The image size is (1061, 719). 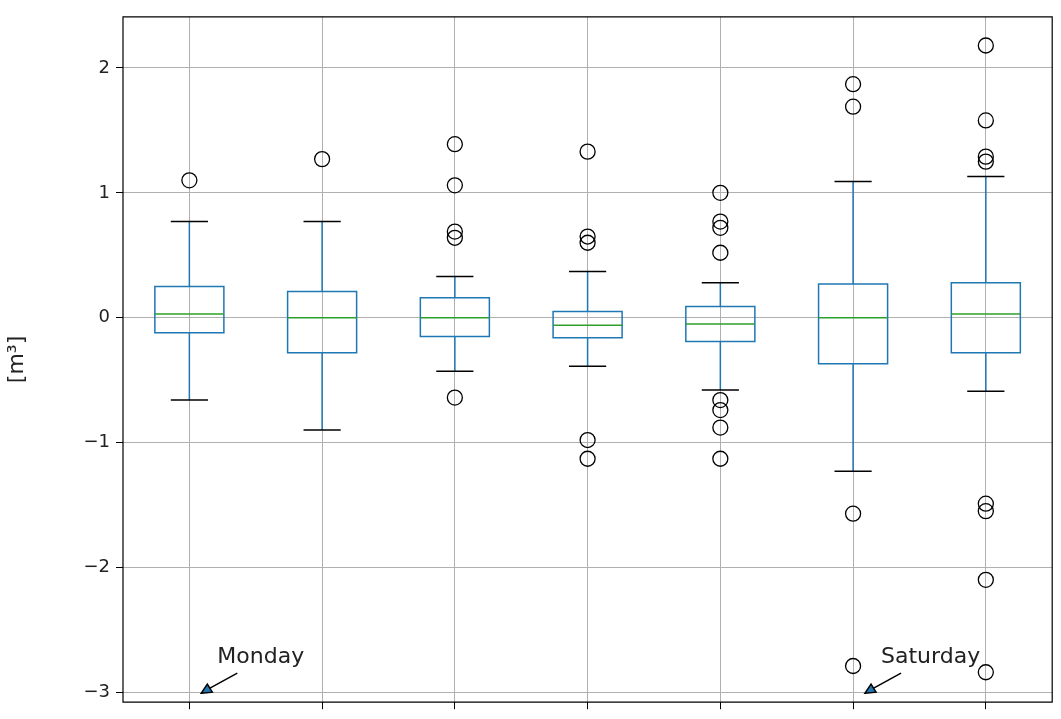 What do you see at coordinates (261, 656) in the screenshot?
I see `annotation: Monday` at bounding box center [261, 656].